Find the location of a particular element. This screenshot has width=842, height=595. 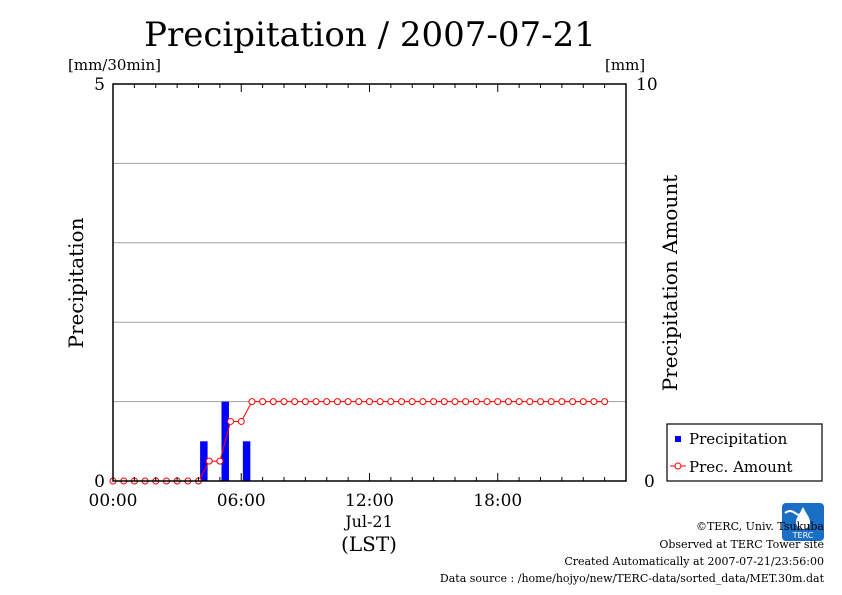

amount-series-line is located at coordinates (359, 441).